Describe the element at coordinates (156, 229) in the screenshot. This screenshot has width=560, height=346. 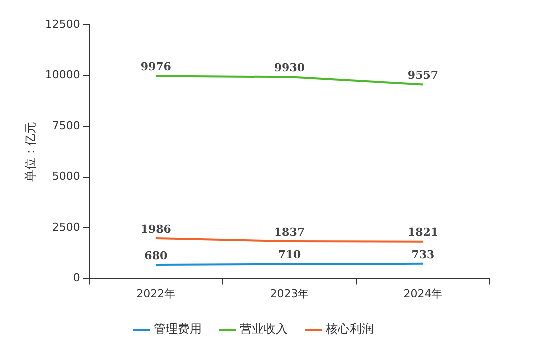
I see `data-label: 1986` at that location.